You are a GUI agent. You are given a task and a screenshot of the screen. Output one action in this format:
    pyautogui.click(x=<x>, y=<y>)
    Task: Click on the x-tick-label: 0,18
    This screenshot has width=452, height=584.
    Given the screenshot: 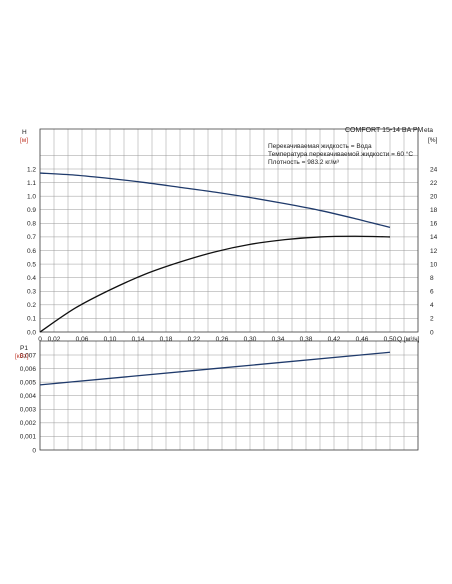 What is the action you would take?
    pyautogui.click(x=166, y=339)
    